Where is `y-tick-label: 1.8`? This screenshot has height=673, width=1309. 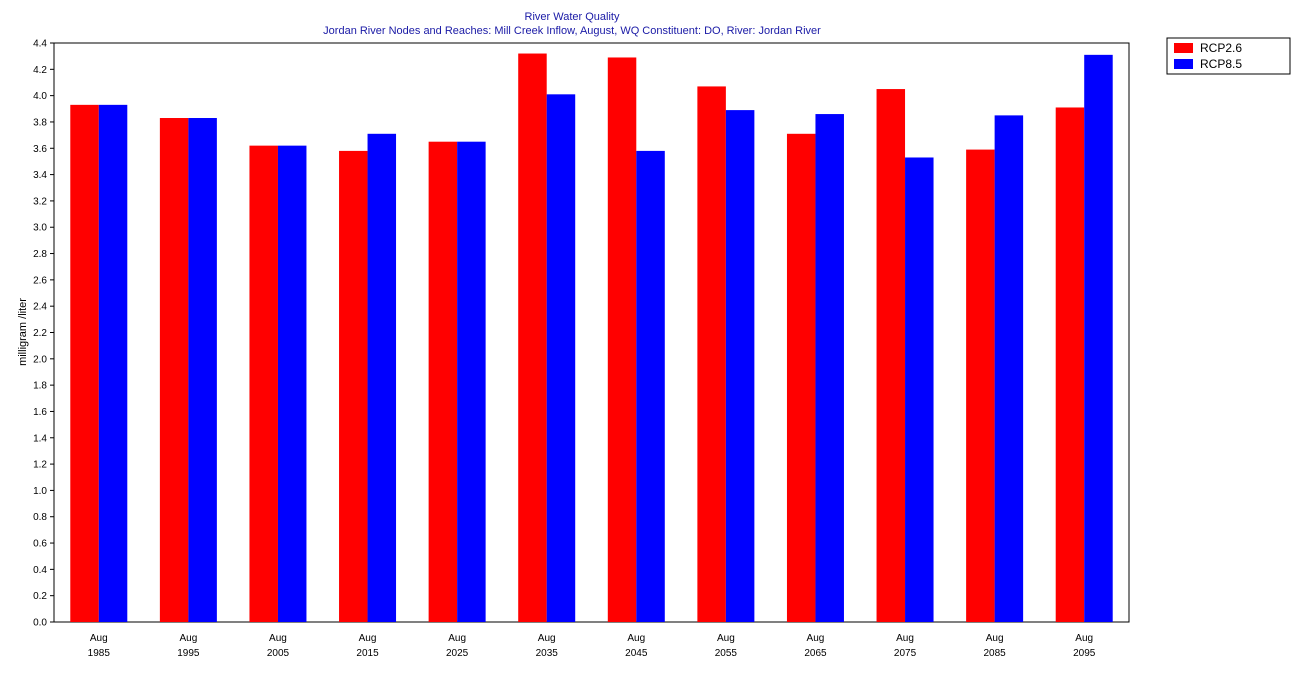
y-tick-label: 1.8 is located at coordinates (40, 386).